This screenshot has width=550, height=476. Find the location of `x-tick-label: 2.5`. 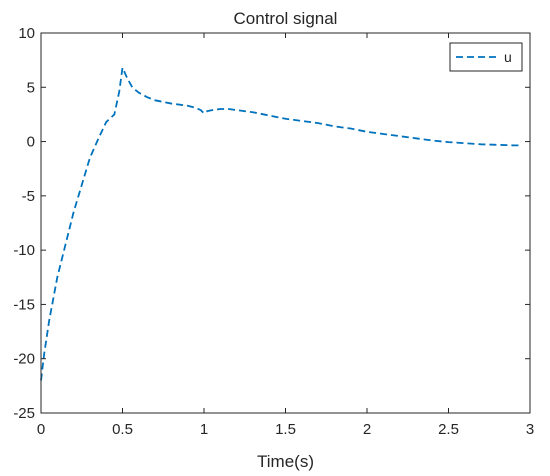

x-tick-label: 2.5 is located at coordinates (448, 429).